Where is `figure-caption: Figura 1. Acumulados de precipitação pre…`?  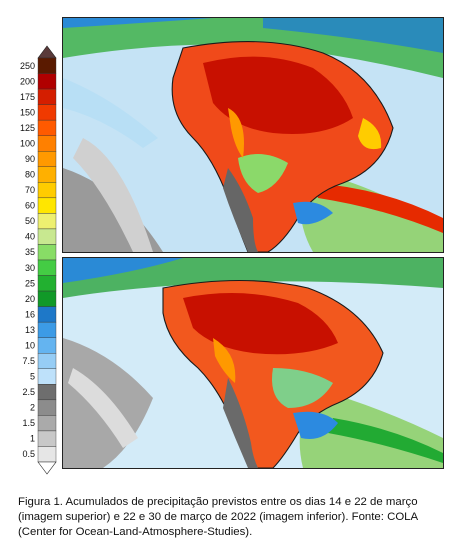
figure-caption: Figura 1. Acumulados de precipitação pre… is located at coordinates (218, 517).